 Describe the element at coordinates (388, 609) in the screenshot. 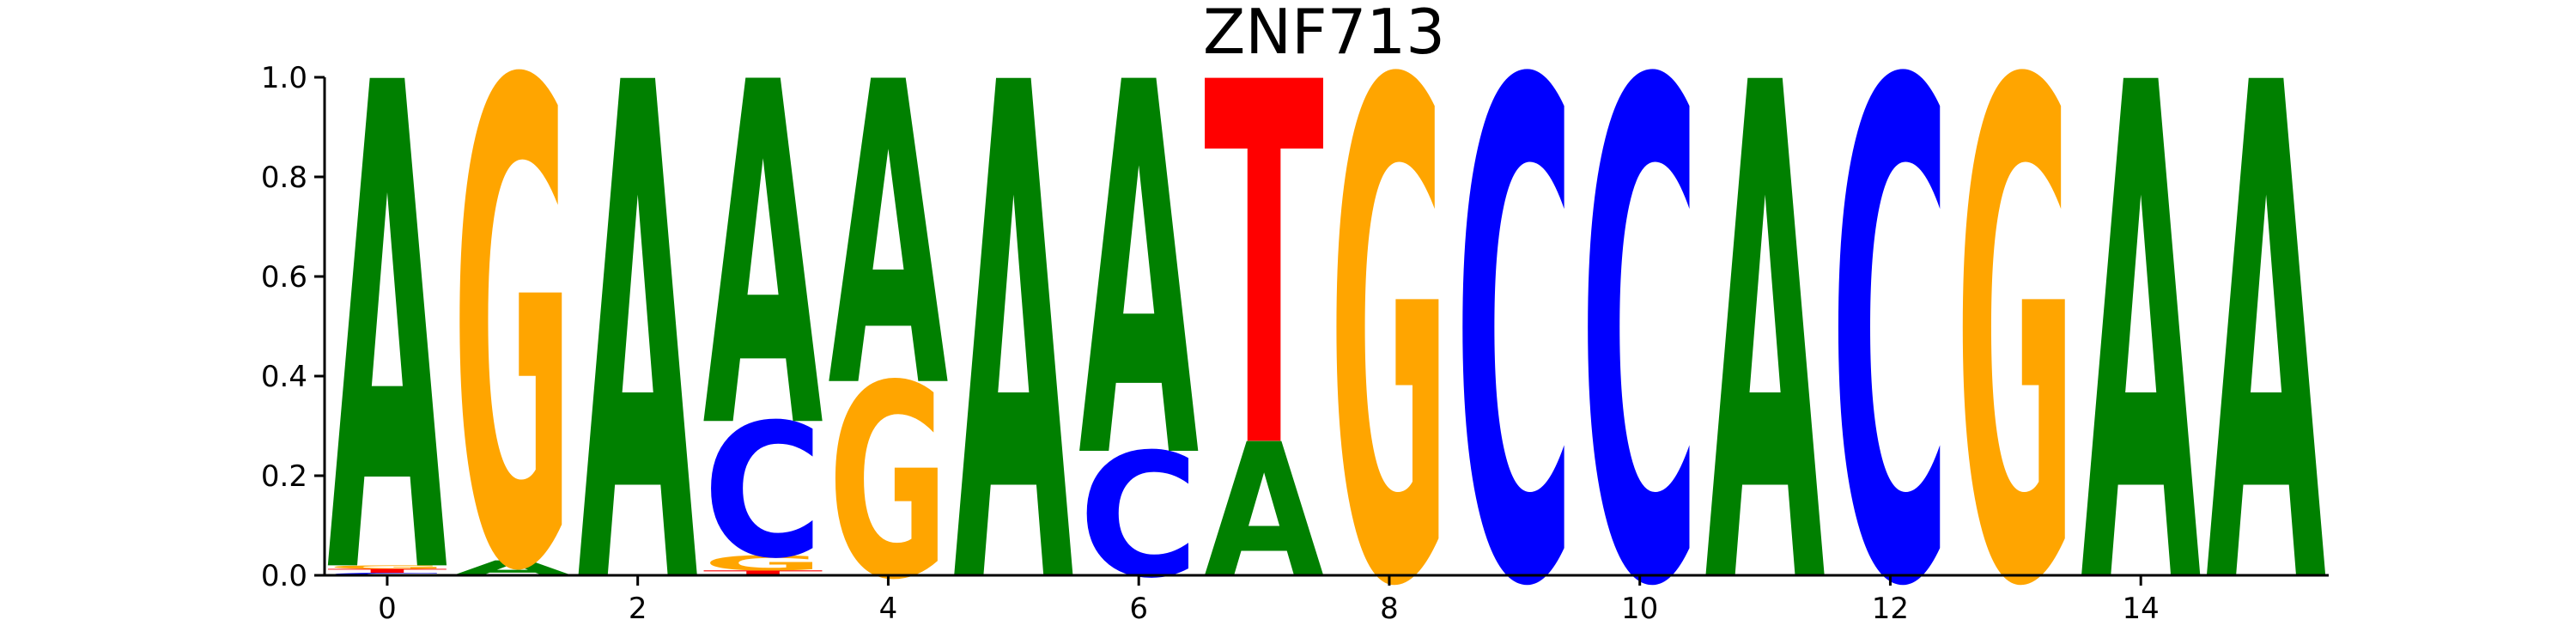

I see `x-tick-label: 0` at that location.